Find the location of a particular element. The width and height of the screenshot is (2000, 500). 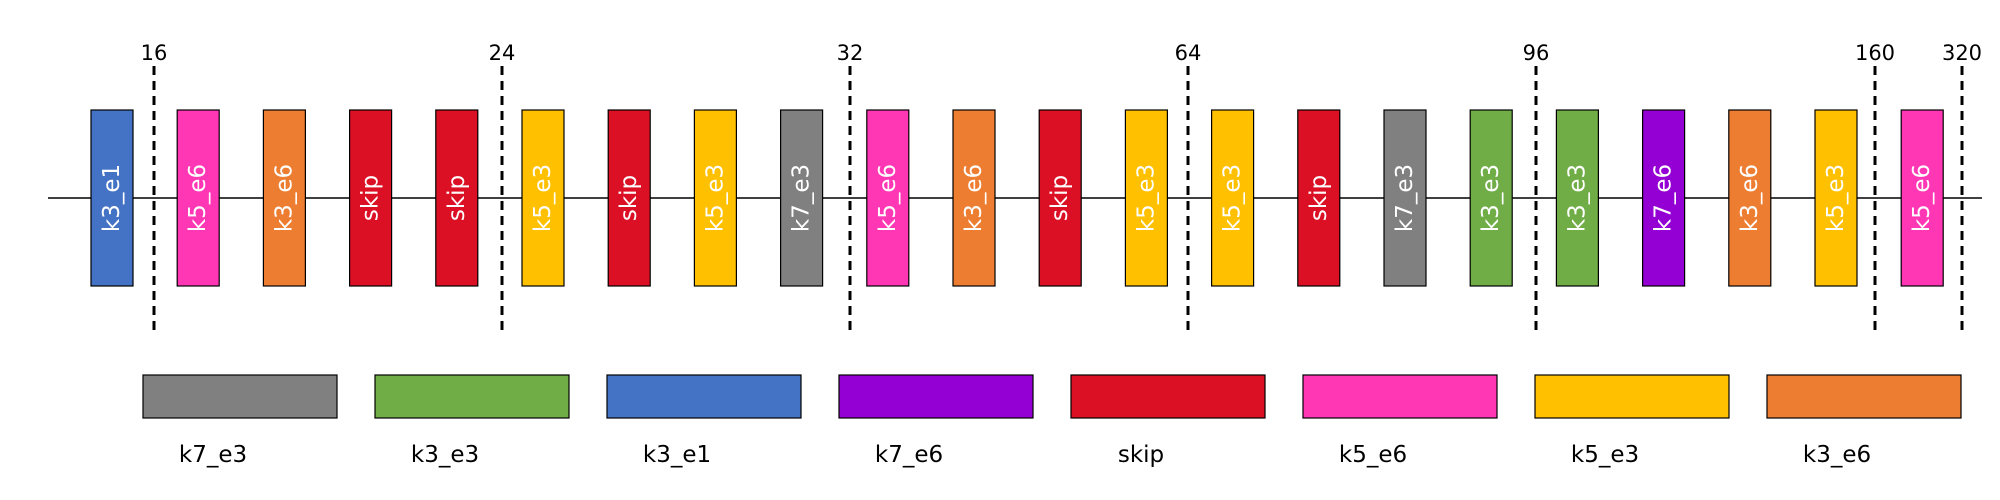

block: k3_e3 is located at coordinates (1491, 198).